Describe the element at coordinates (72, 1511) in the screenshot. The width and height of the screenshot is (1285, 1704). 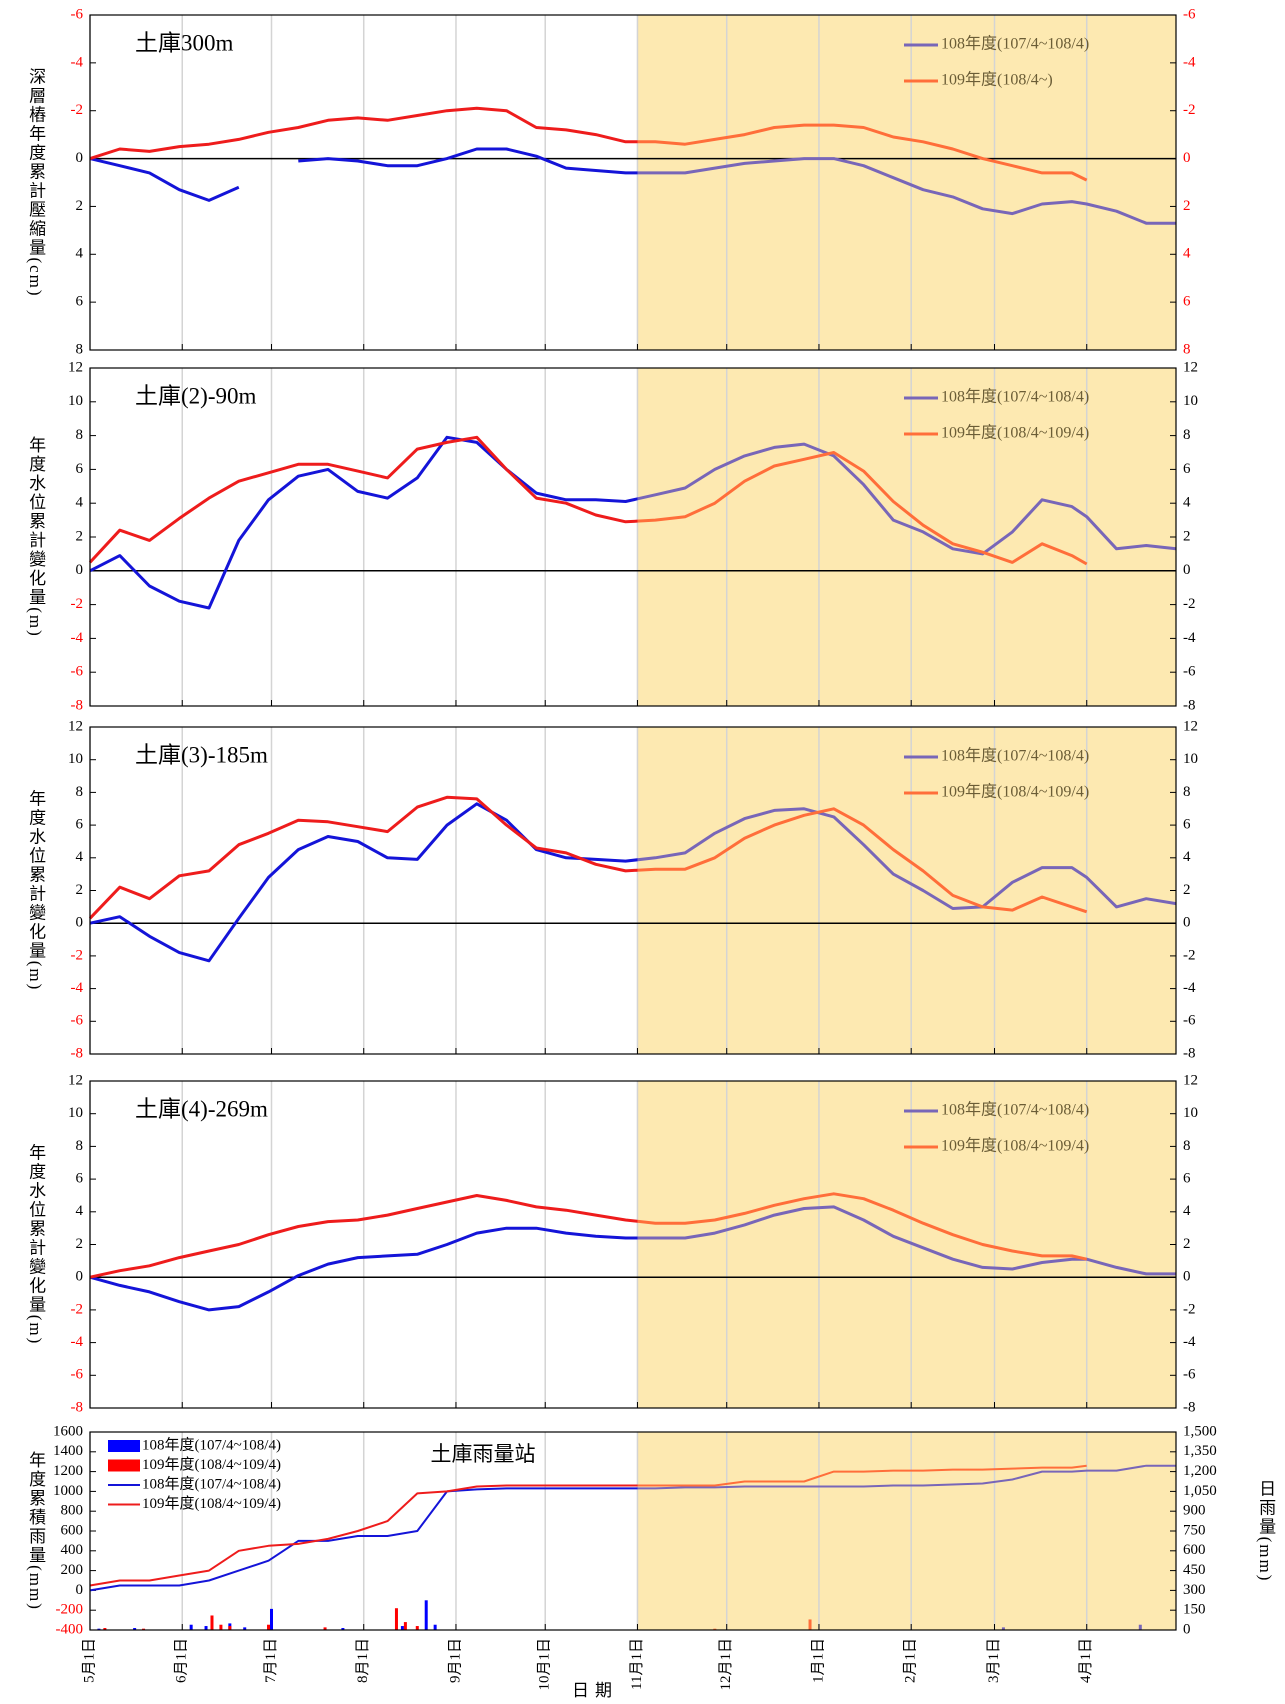
I see `y-tick-label: 800` at that location.